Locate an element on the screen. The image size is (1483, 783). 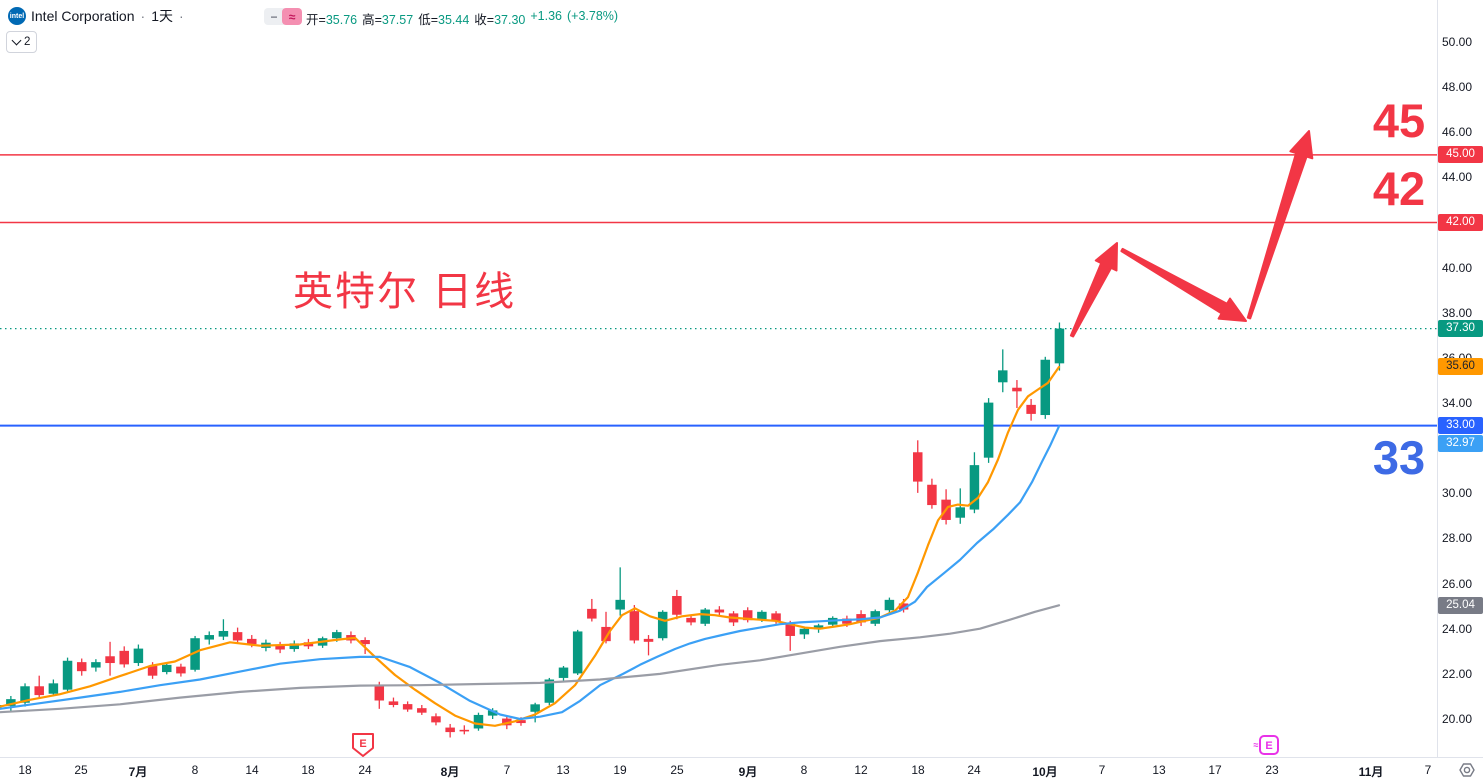
high-label: 高= is located at coordinates (372, 20).